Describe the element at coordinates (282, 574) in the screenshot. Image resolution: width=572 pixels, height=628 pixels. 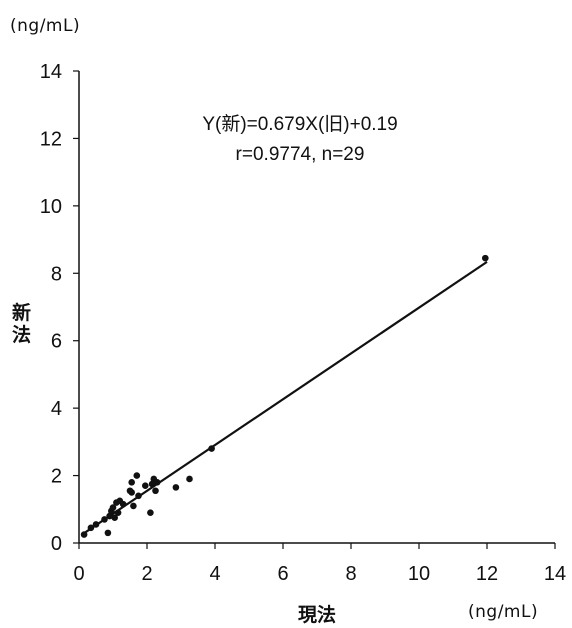
I see `x-tick-label: 6` at that location.